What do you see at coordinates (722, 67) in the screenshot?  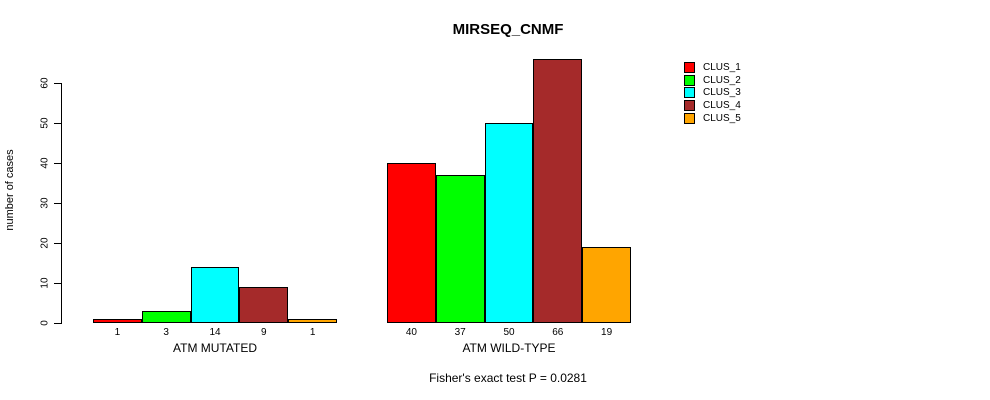 I see `legend-label: CLUS_1` at bounding box center [722, 67].